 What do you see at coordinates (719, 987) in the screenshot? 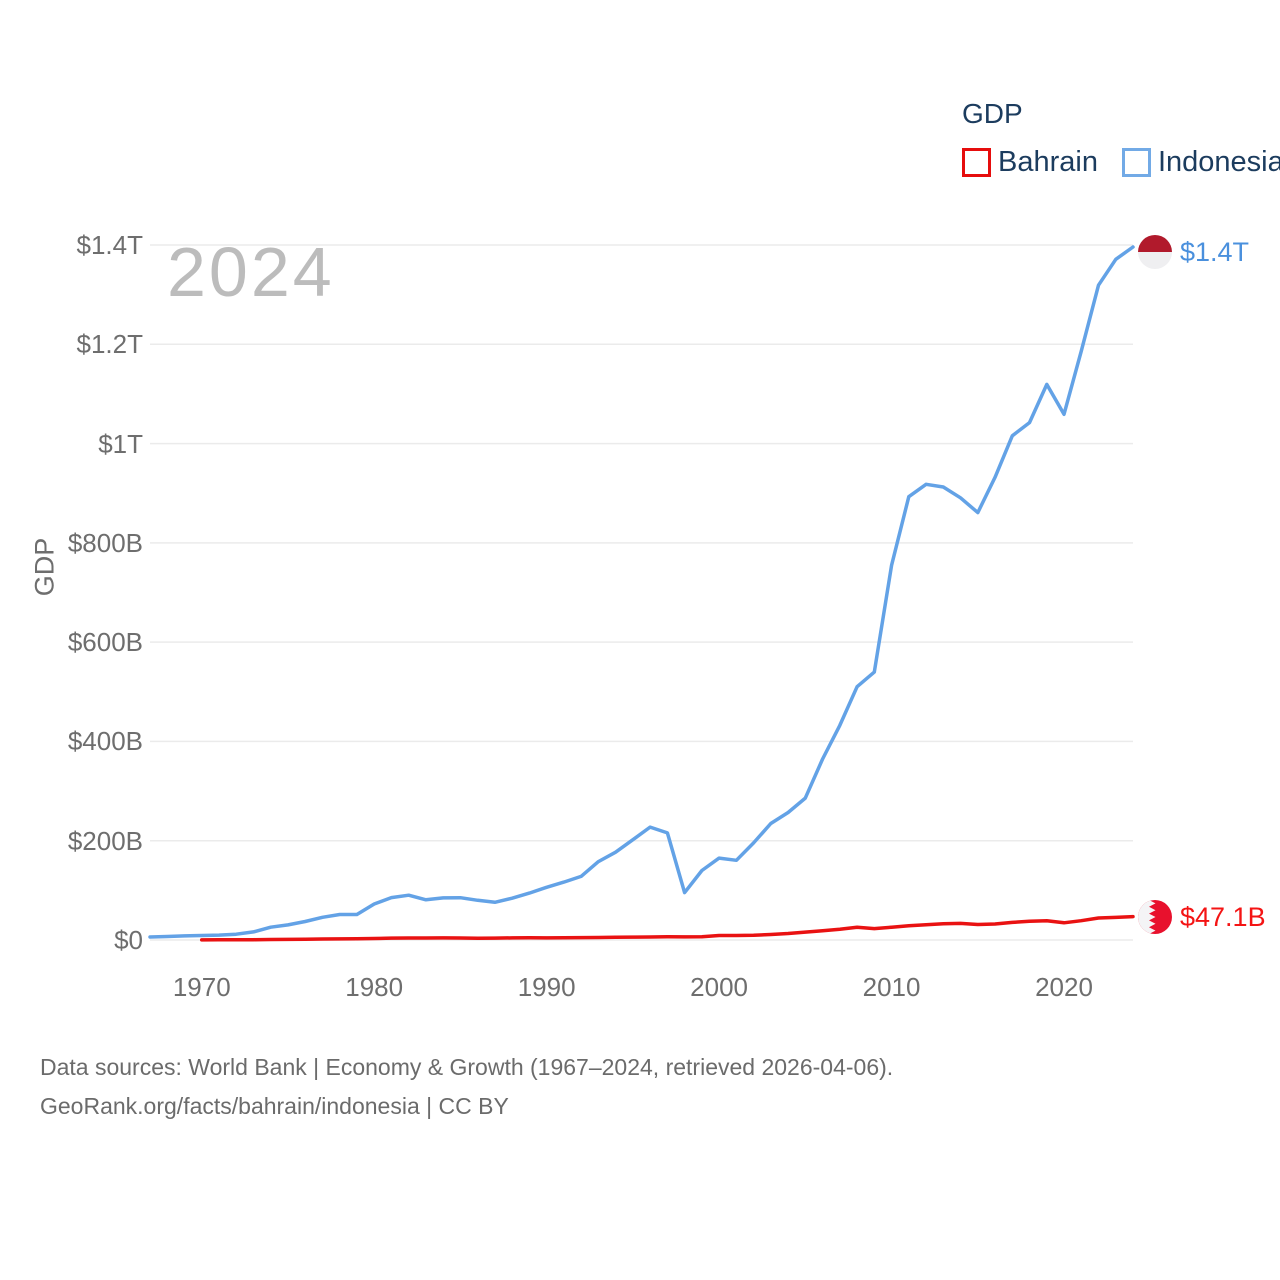
I see `x-tick-label: 2000` at bounding box center [719, 987].